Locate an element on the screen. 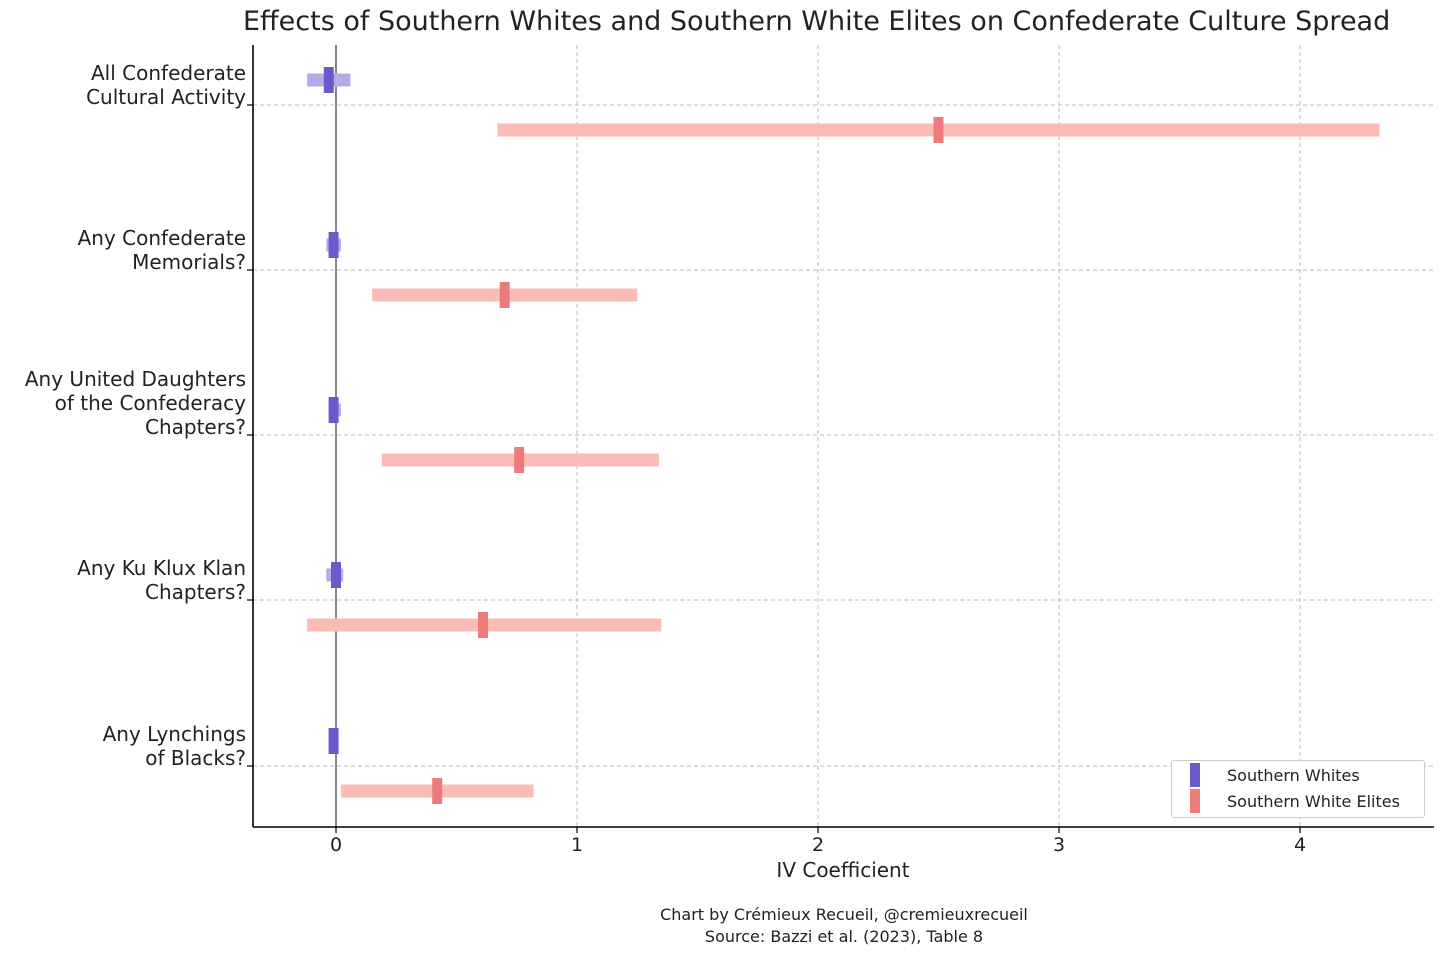 The width and height of the screenshot is (1456, 958). x-tick-label: 0 is located at coordinates (336, 845).